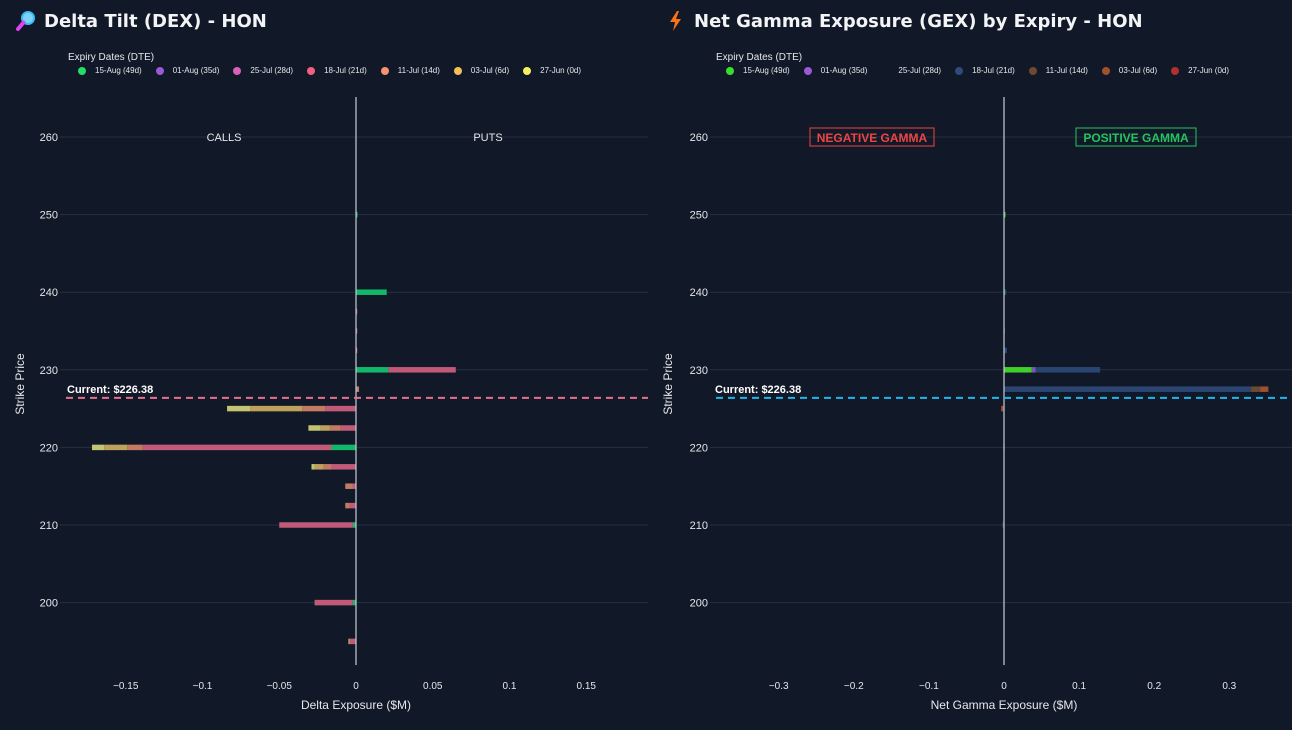  What do you see at coordinates (699, 293) in the screenshot?
I see `gex-ytick-label: 240` at bounding box center [699, 293].